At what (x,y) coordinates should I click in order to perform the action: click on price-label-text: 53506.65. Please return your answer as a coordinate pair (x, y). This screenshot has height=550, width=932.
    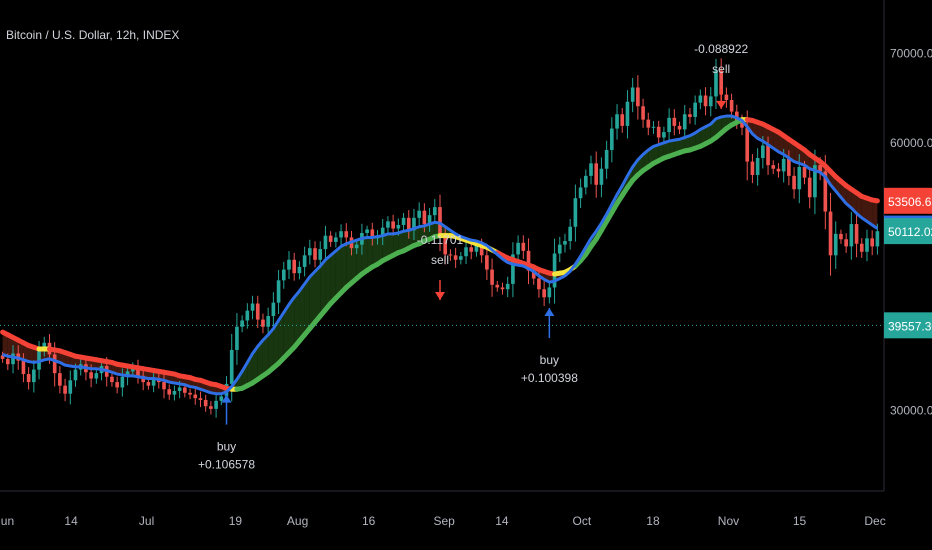
    Looking at the image, I should click on (910, 202).